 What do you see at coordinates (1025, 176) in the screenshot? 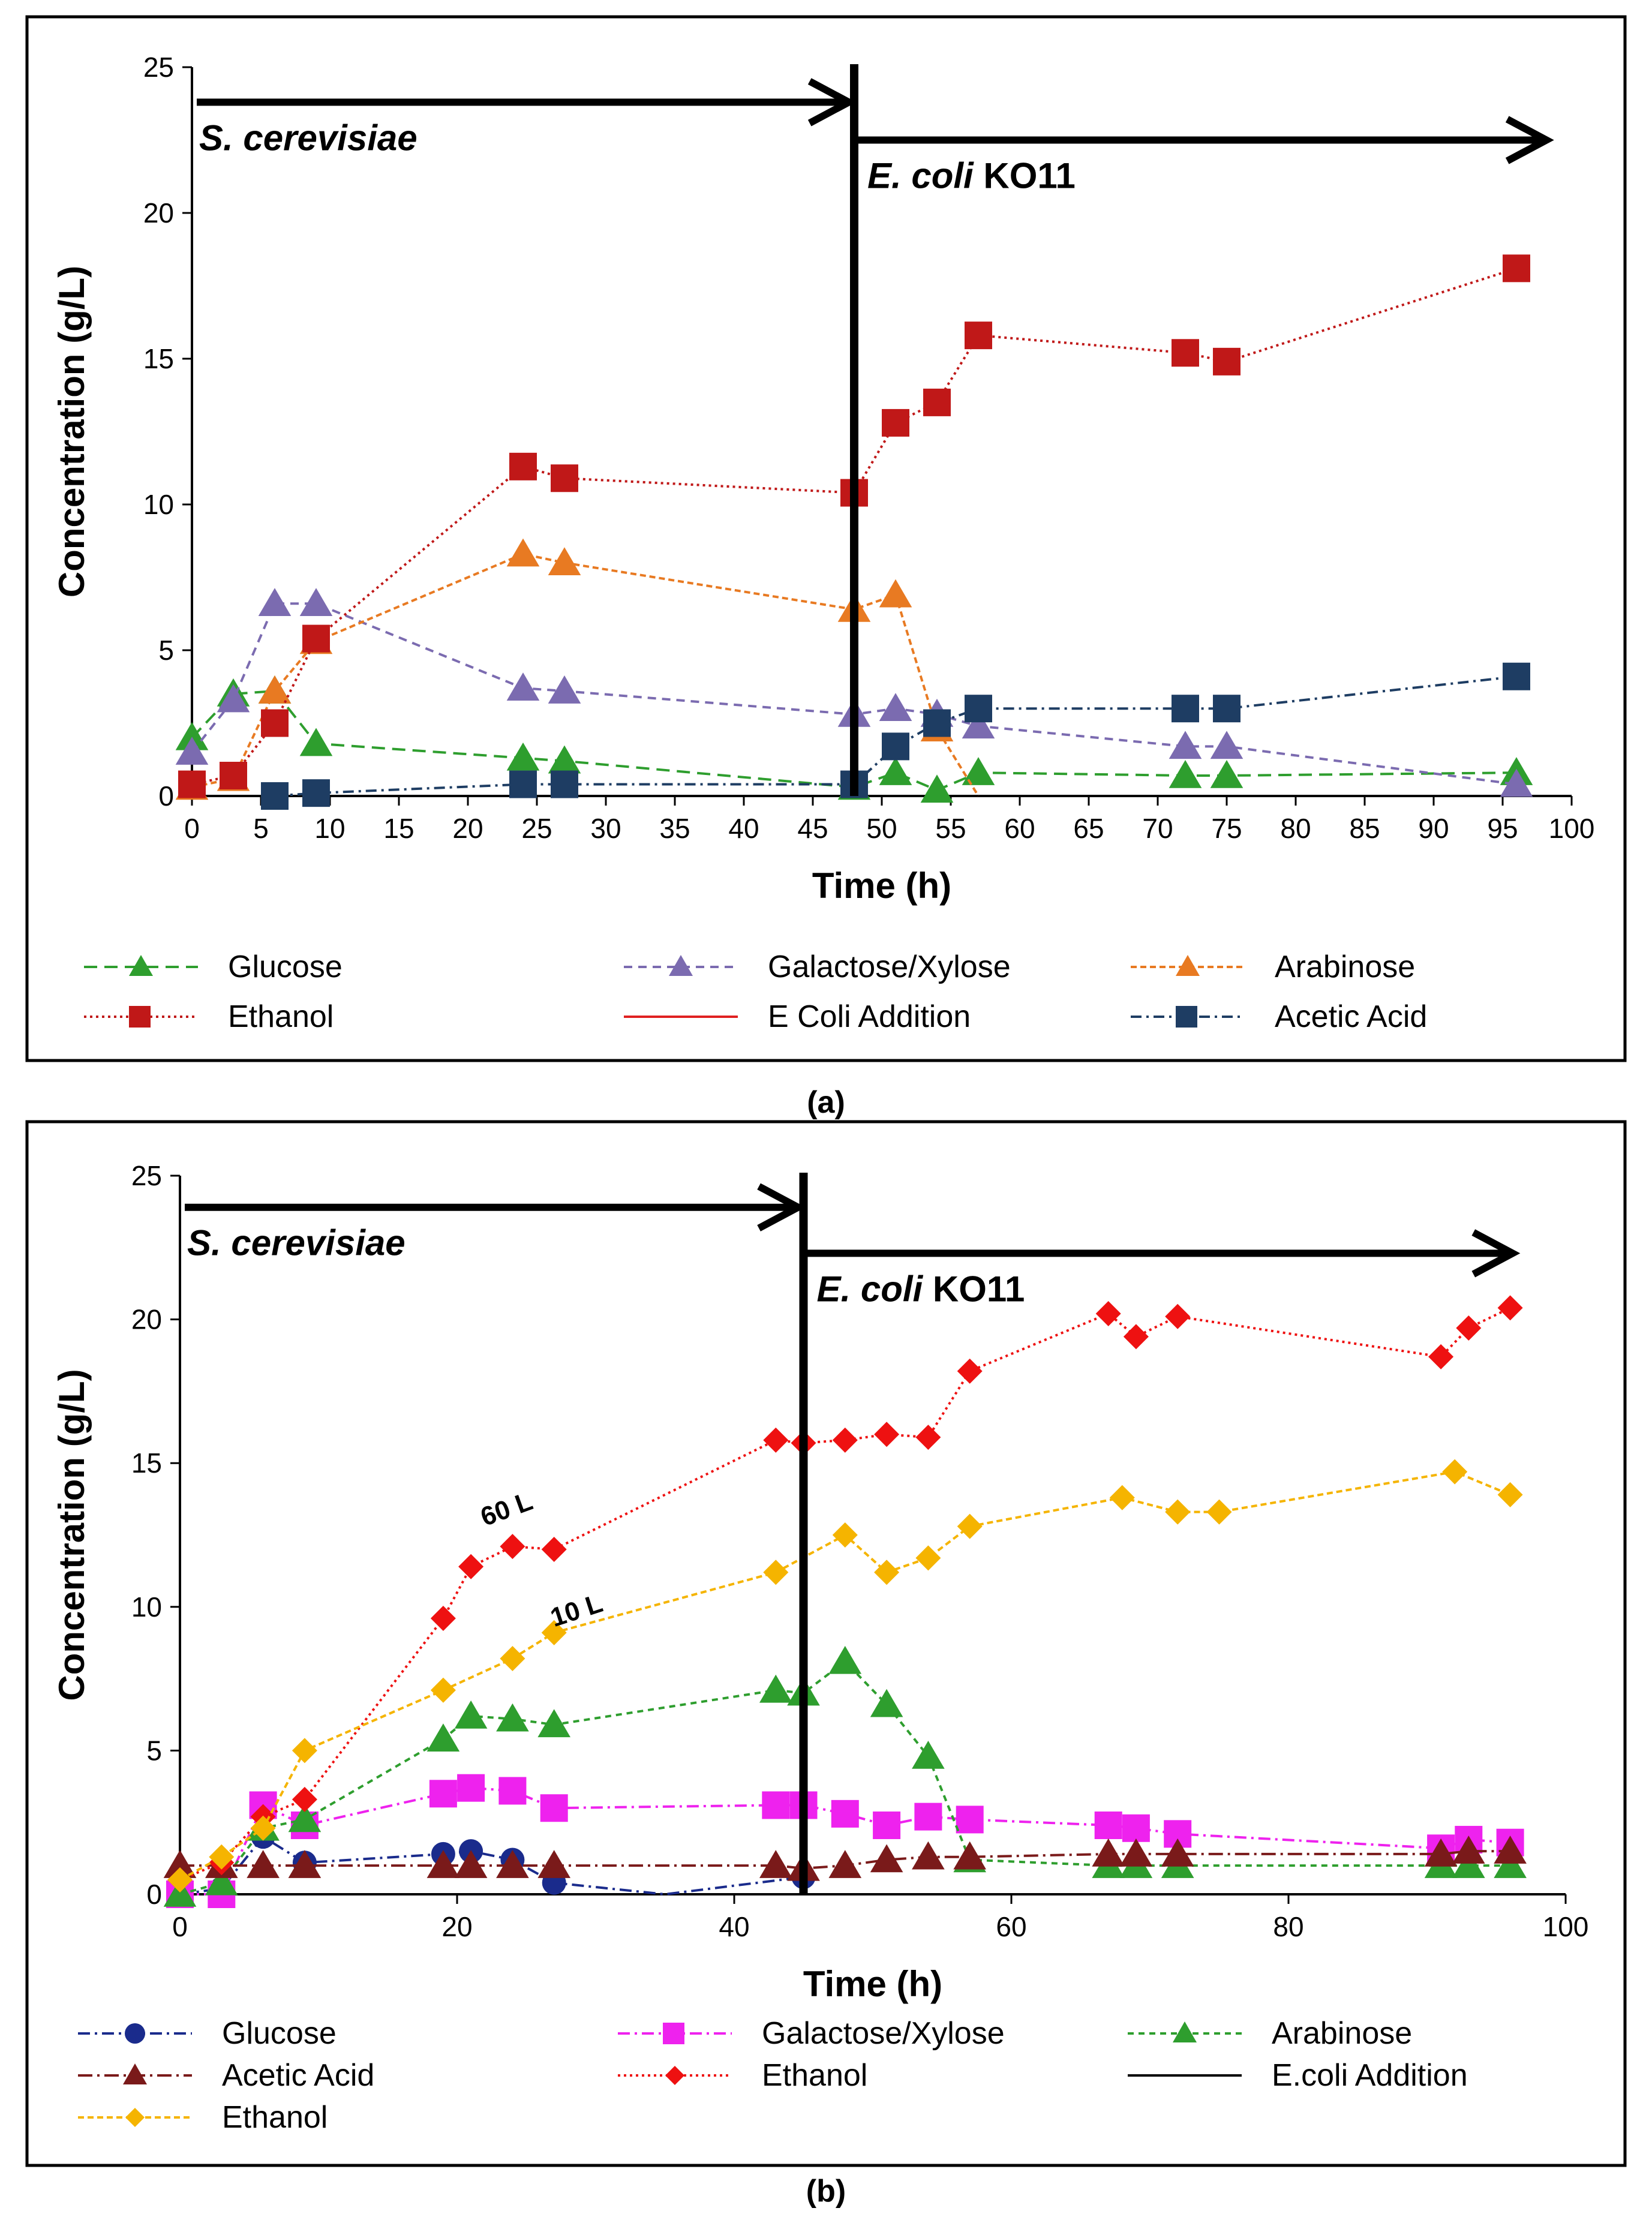
I see `phase-label-ecoli-plain-a: KO11` at bounding box center [1025, 176].